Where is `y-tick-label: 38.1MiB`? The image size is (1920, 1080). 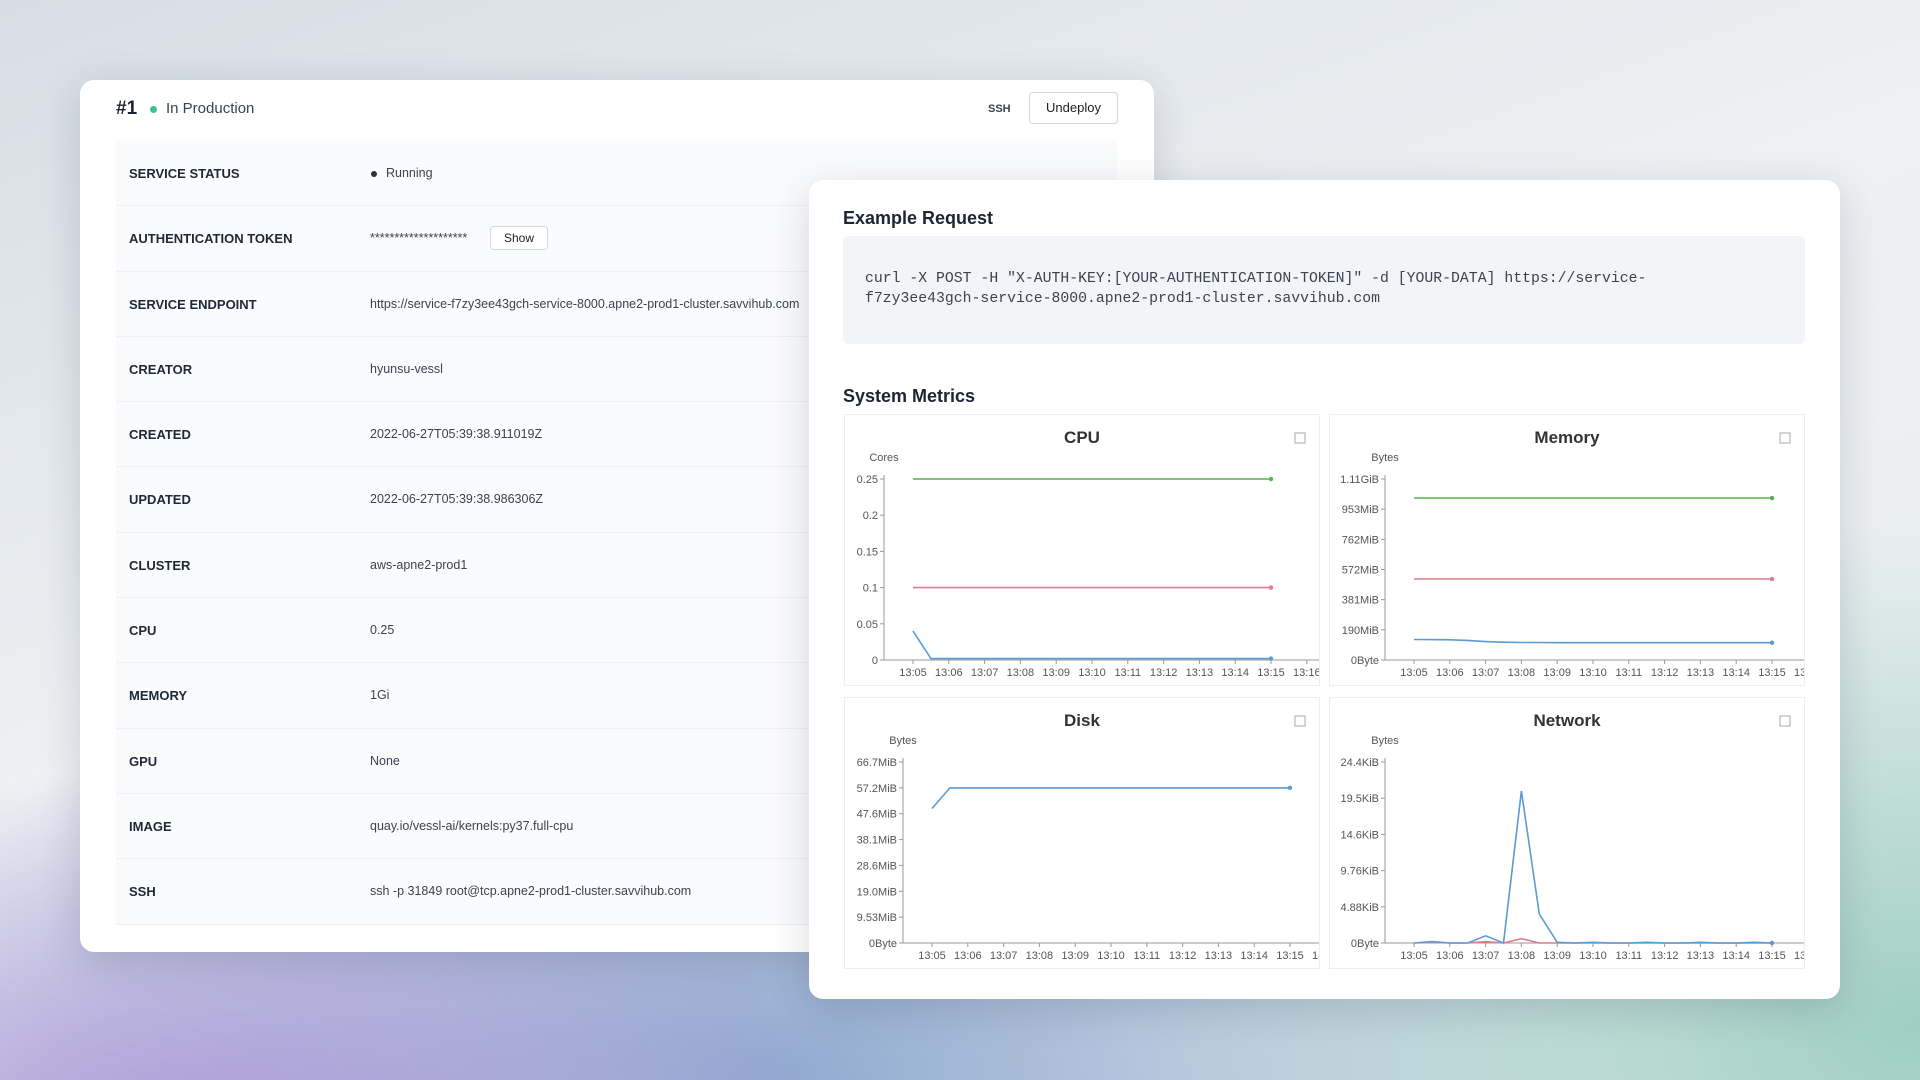 y-tick-label: 38.1MiB is located at coordinates (877, 841).